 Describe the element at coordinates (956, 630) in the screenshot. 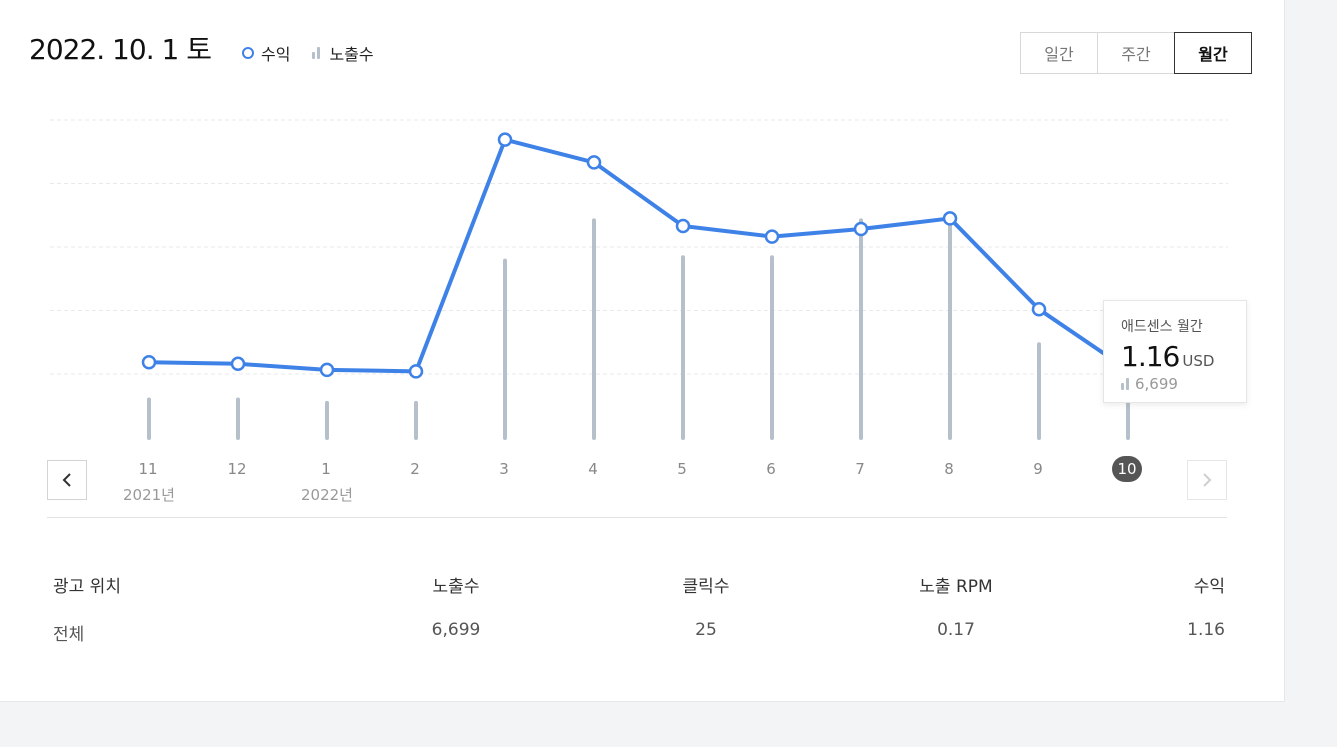

I see `row-rpm: 0.17` at that location.